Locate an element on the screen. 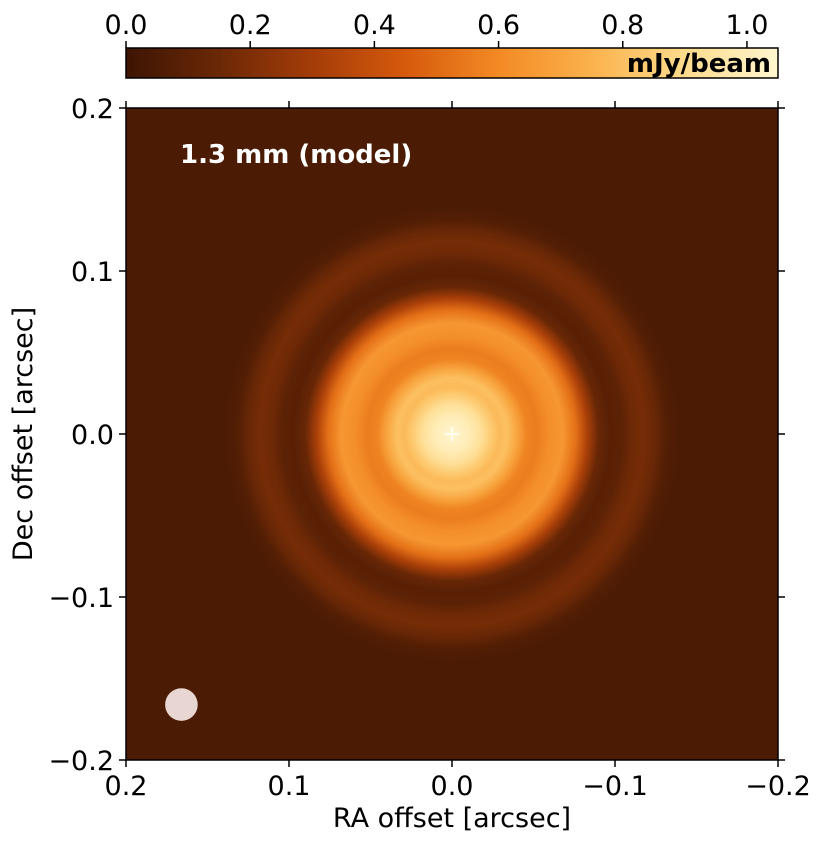 Image resolution: width=823 pixels, height=844 pixels. beam-ellipse is located at coordinates (181, 704).